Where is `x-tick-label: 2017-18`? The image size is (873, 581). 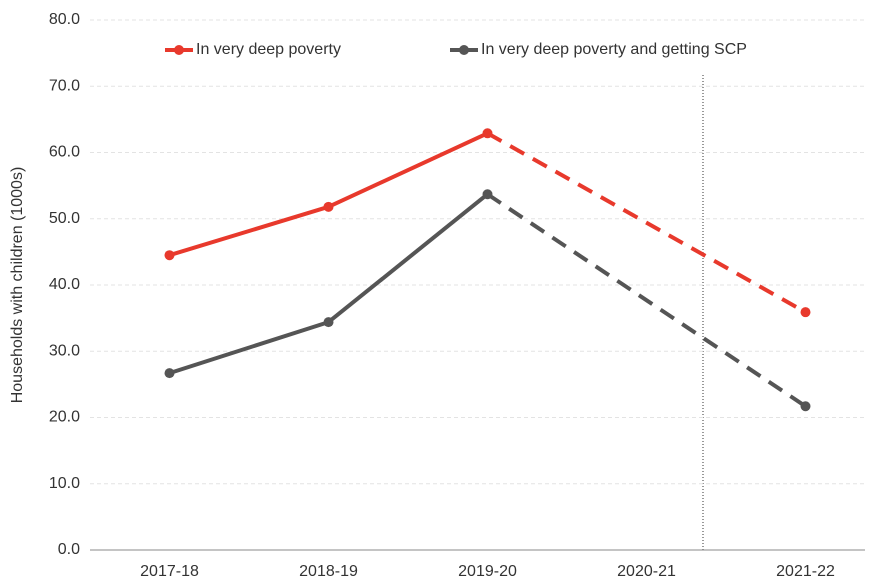 x-tick-label: 2017-18 is located at coordinates (169, 571).